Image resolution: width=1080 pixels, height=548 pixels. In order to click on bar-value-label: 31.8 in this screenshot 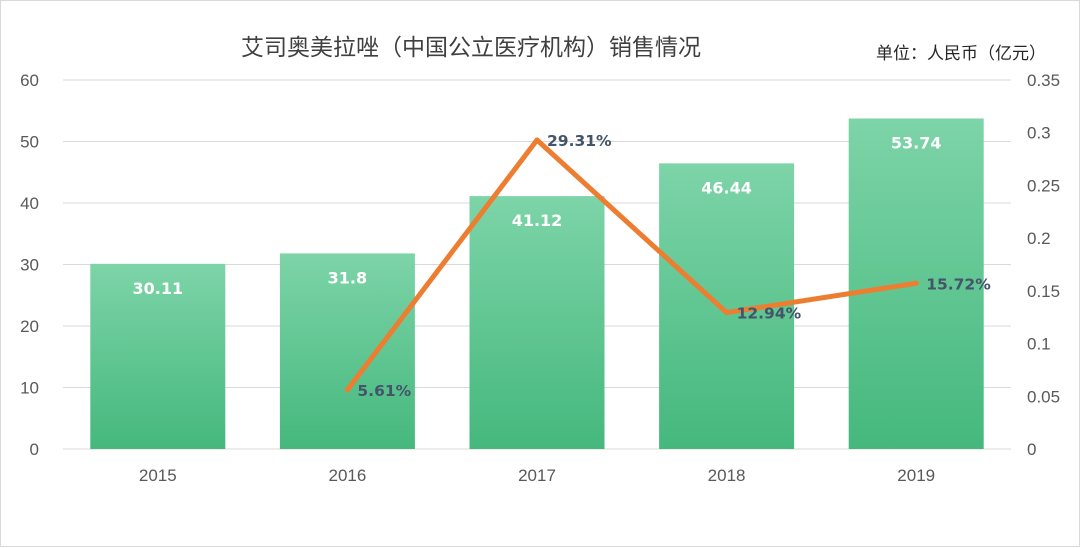, I will do `click(347, 277)`.